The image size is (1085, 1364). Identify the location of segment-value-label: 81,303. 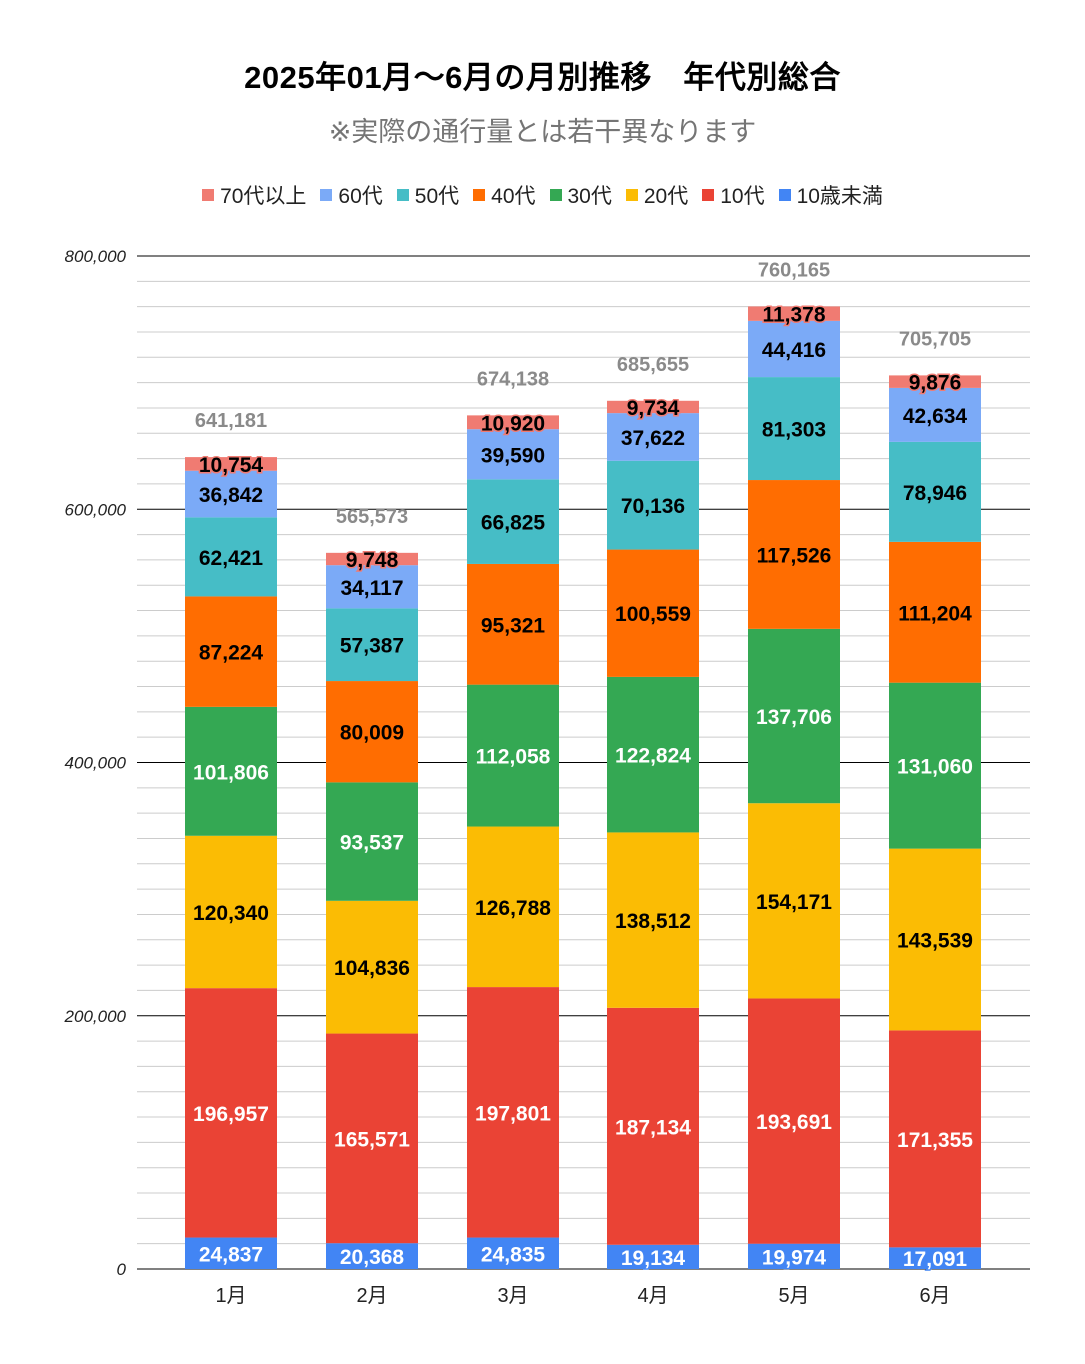
(794, 430).